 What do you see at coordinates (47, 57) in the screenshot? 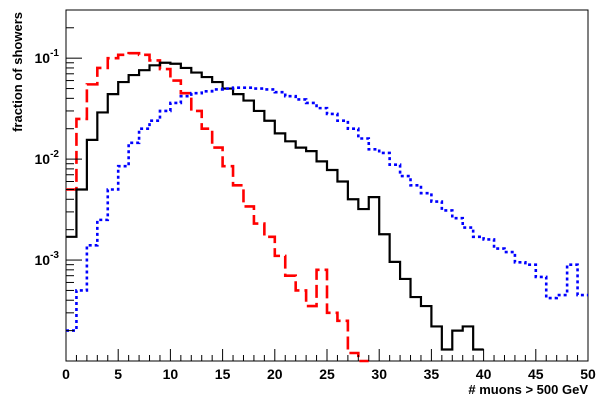
I see `y-tick-label: 10⁻¹` at bounding box center [47, 57].